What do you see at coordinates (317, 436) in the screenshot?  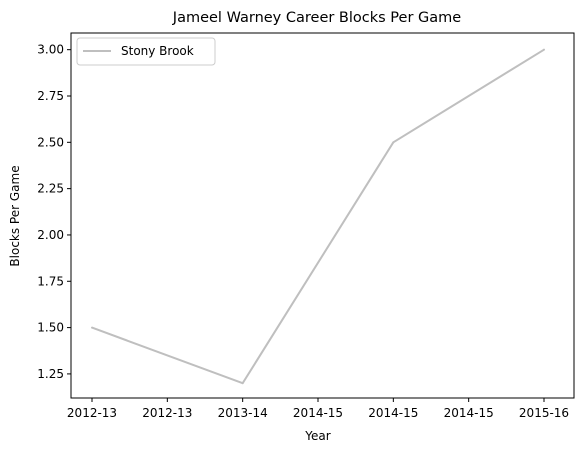 I see `x-axis-title: Year` at bounding box center [317, 436].